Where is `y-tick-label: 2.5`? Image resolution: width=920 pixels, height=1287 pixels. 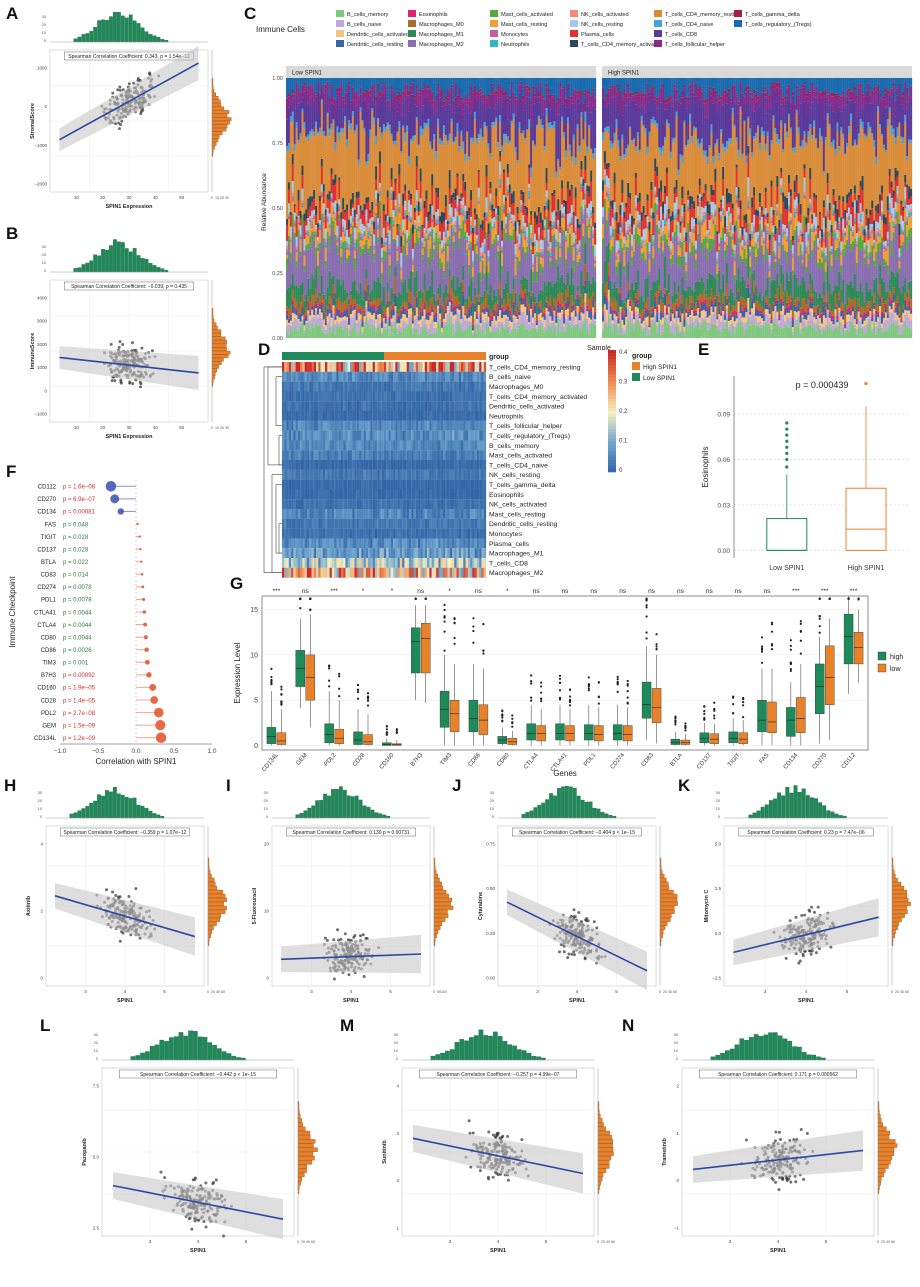
y-tick-label: 2.5 is located at coordinates (96, 1228).